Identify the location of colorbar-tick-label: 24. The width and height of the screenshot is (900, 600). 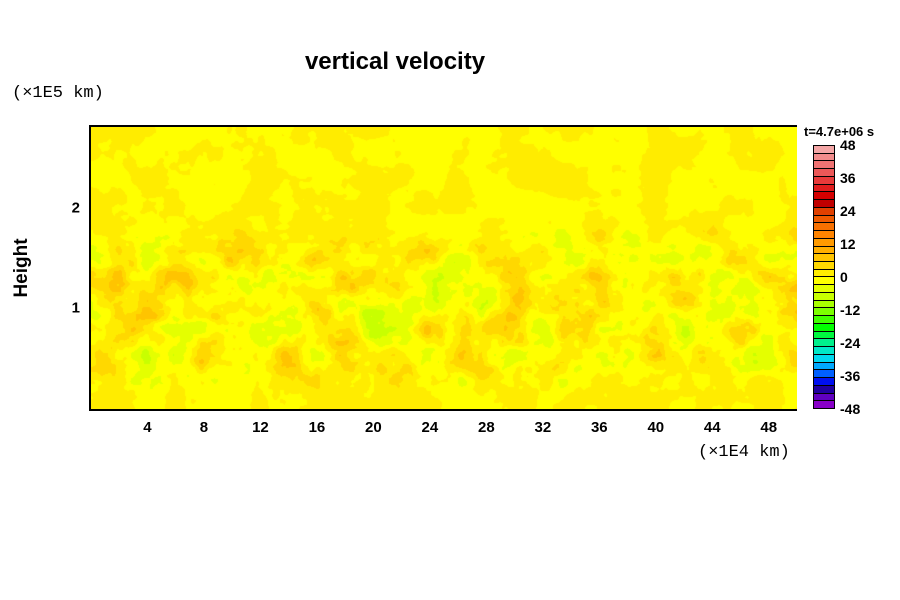
(848, 211).